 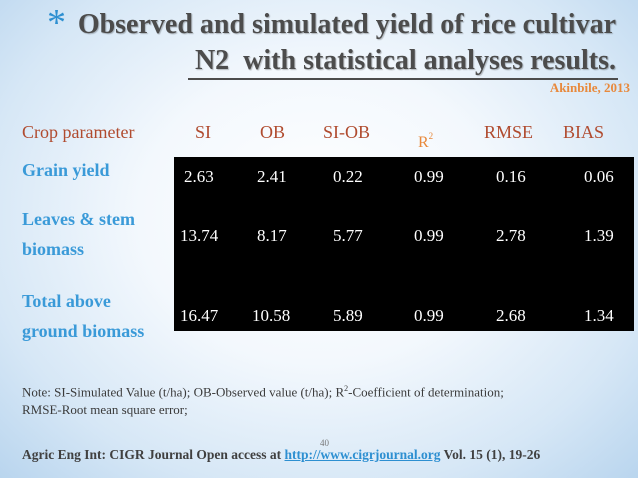 I want to click on row-label-total-above-ground-biomass: Total above ground biomass, so click(x=83, y=316).